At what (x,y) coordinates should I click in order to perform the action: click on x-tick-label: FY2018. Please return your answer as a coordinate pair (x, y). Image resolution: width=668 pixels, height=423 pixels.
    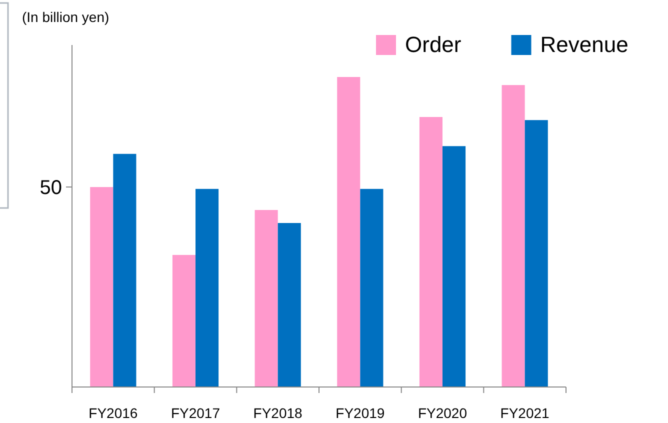
    Looking at the image, I should click on (278, 413).